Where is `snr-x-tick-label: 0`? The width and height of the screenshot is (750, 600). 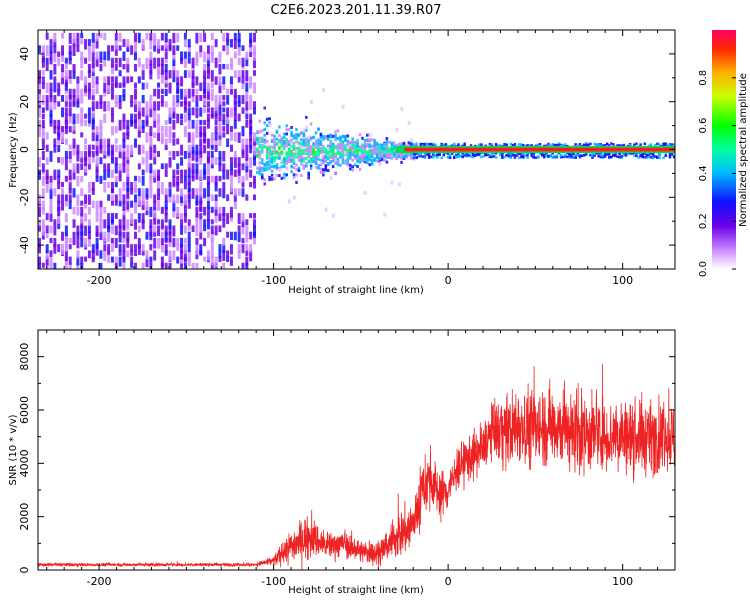
snr-x-tick-label: 0 is located at coordinates (448, 581).